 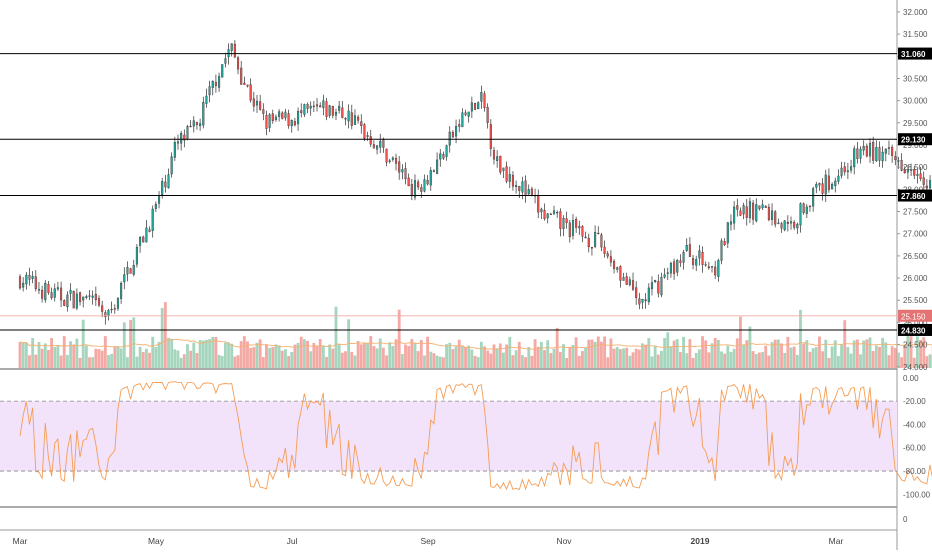 What do you see at coordinates (915, 234) in the screenshot?
I see `price-tick-label: 27.000` at bounding box center [915, 234].